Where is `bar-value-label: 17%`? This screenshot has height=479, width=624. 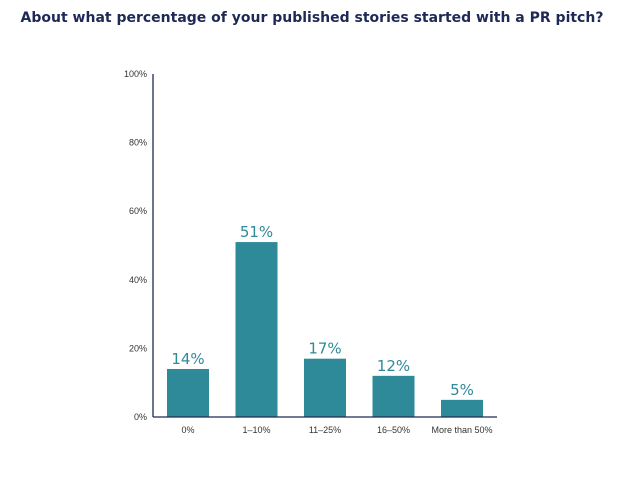
bar-value-label: 17% is located at coordinates (324, 349).